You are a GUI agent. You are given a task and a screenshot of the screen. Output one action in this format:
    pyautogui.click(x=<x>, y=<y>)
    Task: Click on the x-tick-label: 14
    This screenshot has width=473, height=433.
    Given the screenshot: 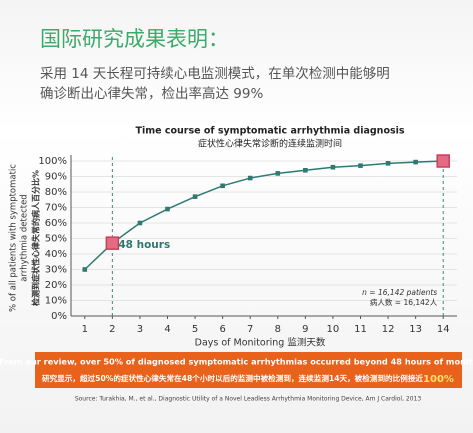 What is the action you would take?
    pyautogui.click(x=443, y=329)
    